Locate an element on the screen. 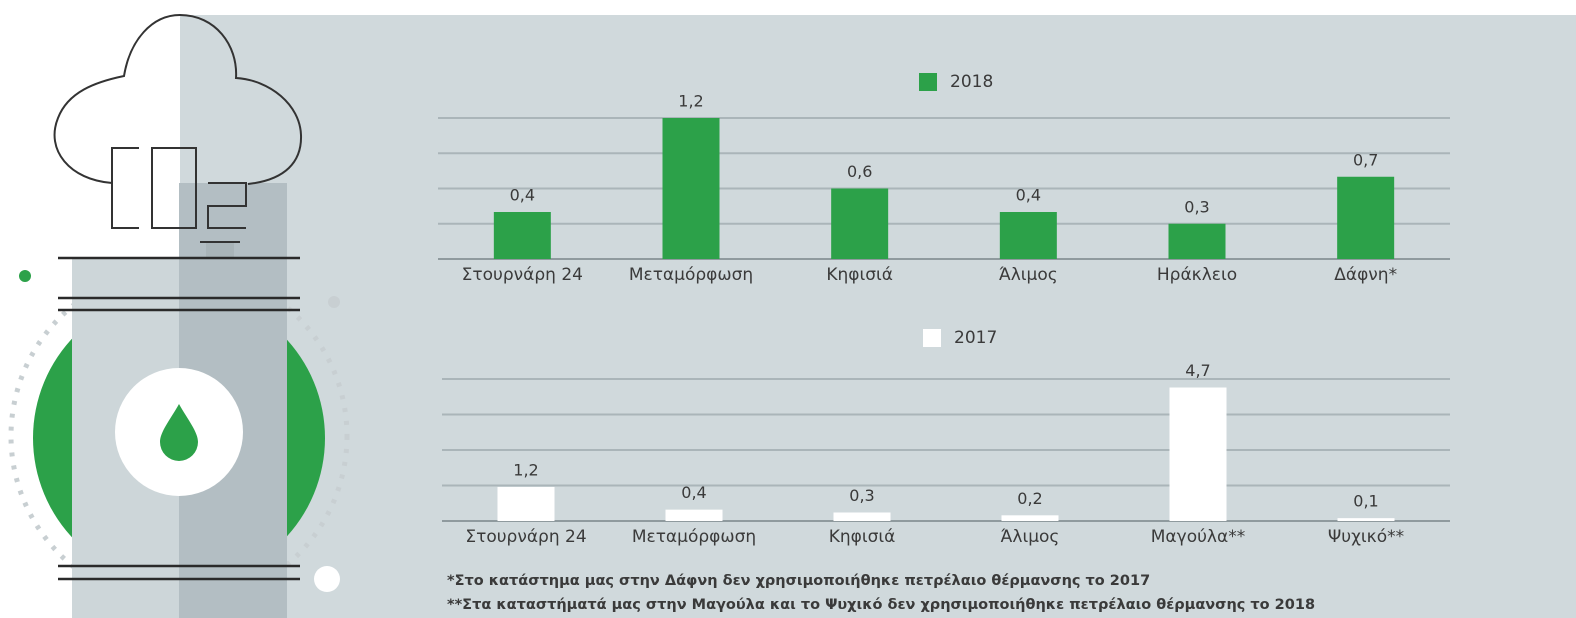 The height and width of the screenshot is (618, 1576). legend-label: 2018 is located at coordinates (971, 82).